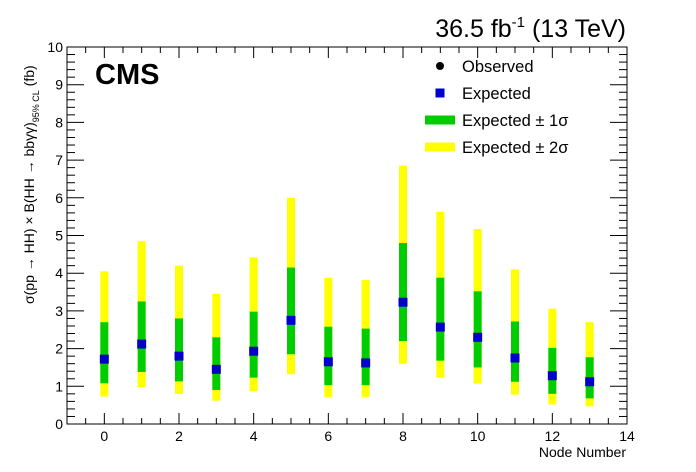 Image resolution: width=696 pixels, height=472 pixels. I want to click on legend-label: Expected ± 2σ, so click(515, 148).